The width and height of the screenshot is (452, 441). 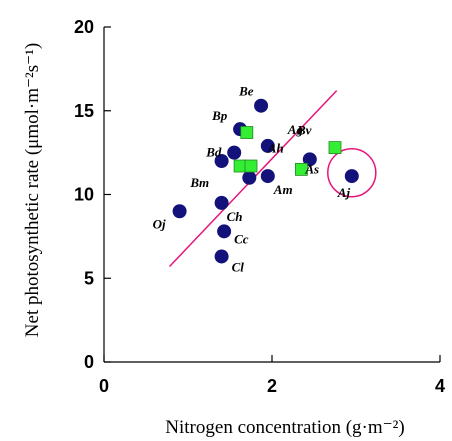 I want to click on point-label: Cl, so click(x=238, y=266).